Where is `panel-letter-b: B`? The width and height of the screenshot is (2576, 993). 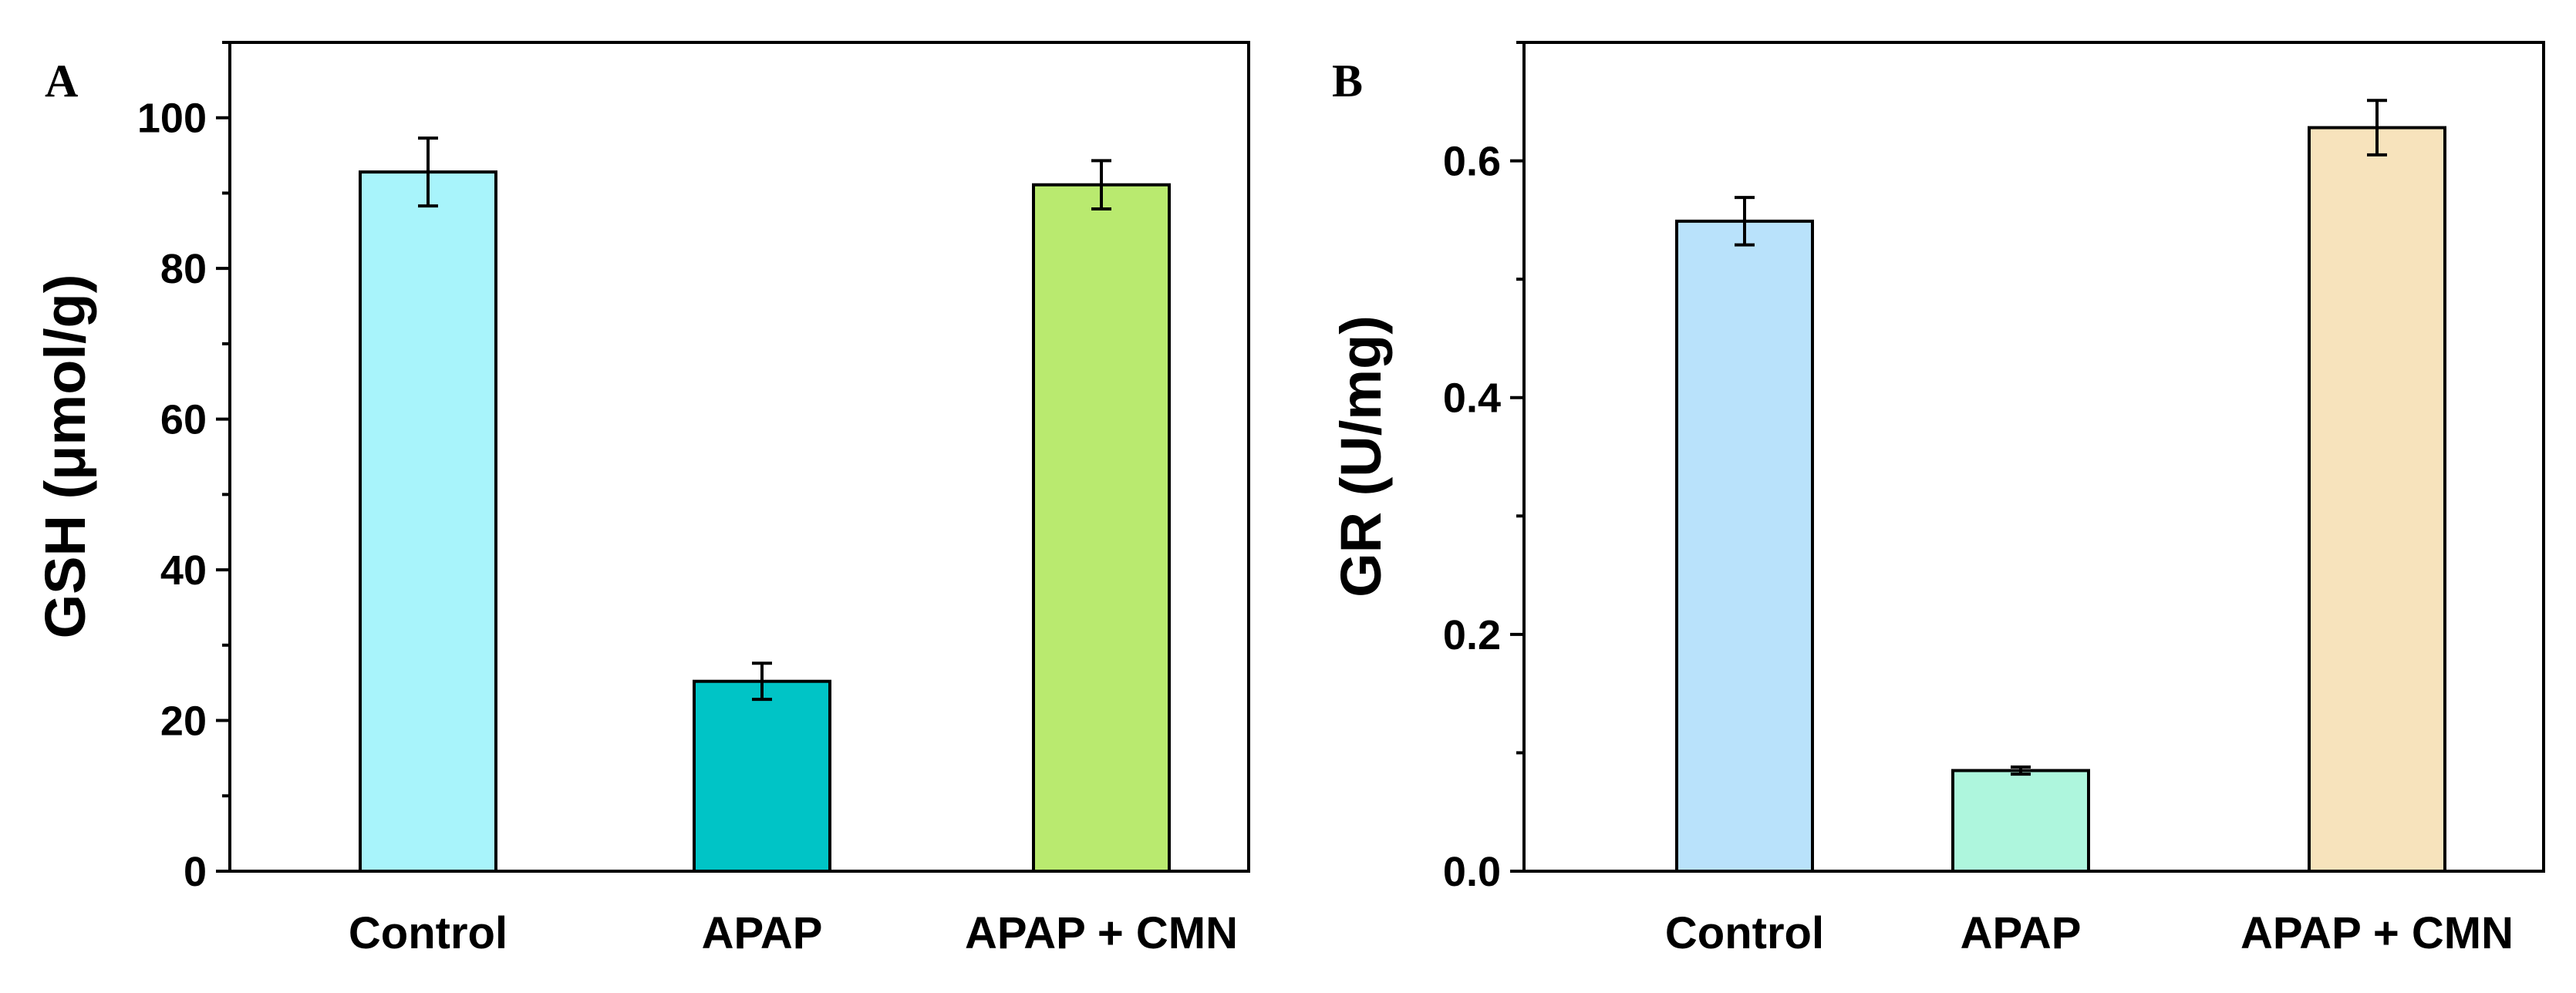
panel-letter-b: B is located at coordinates (1347, 81).